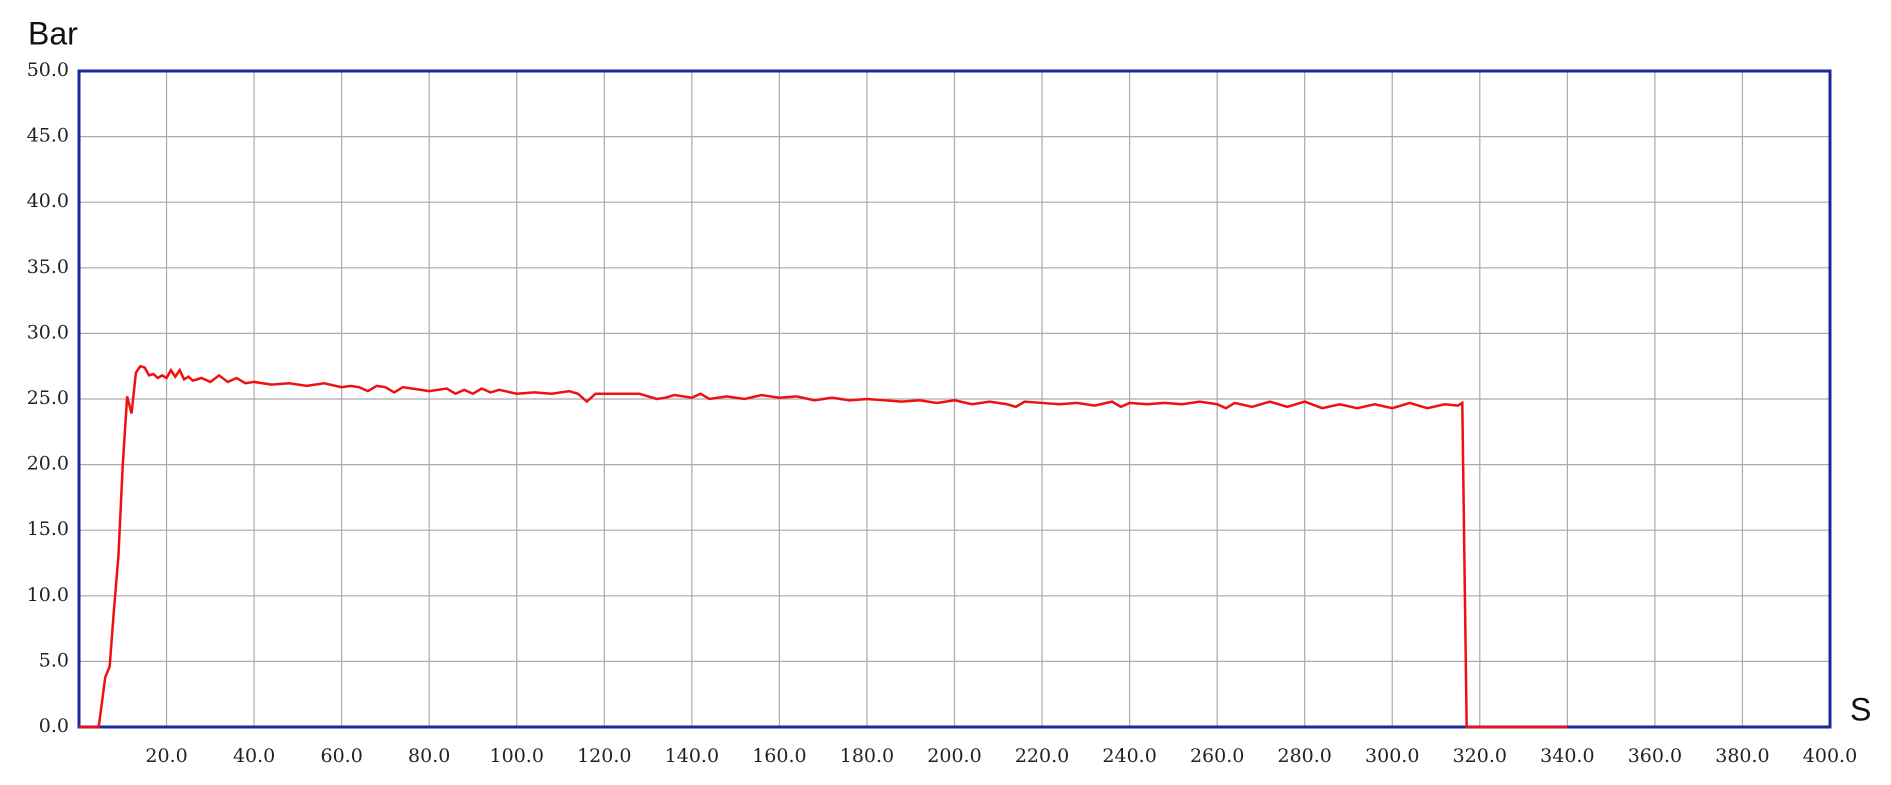  Describe the element at coordinates (779, 756) in the screenshot. I see `x-tick-label: 160.0` at that location.